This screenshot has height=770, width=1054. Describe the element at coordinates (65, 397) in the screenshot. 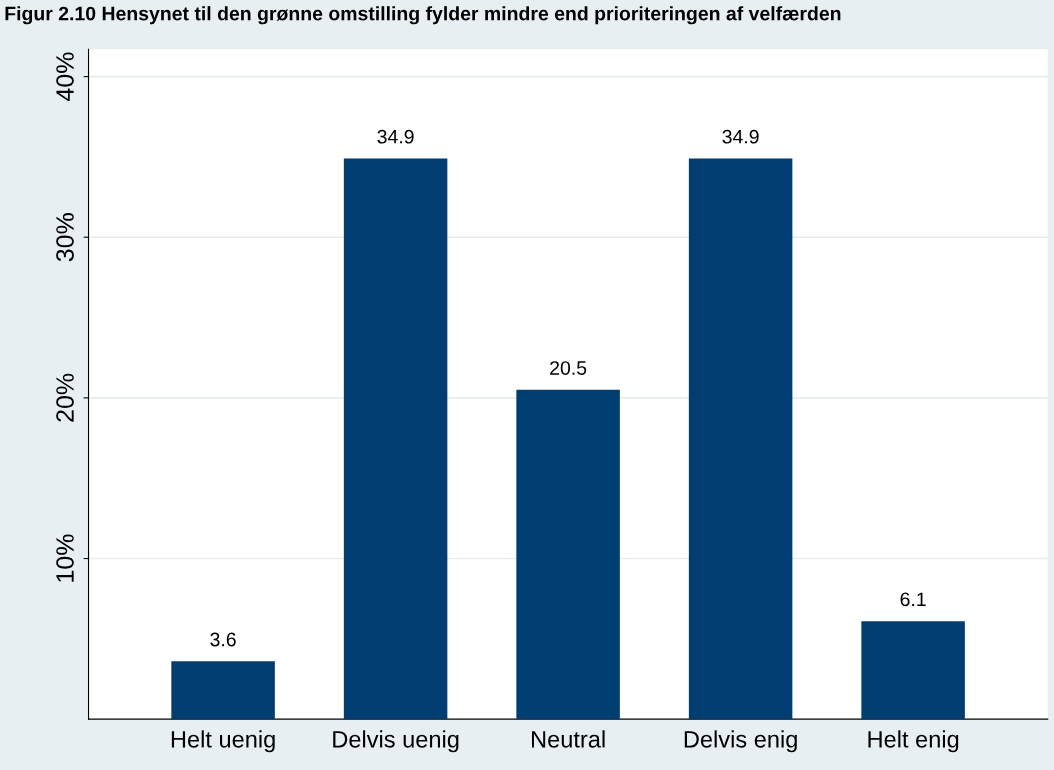

I see `y-tick-label: 20%` at that location.